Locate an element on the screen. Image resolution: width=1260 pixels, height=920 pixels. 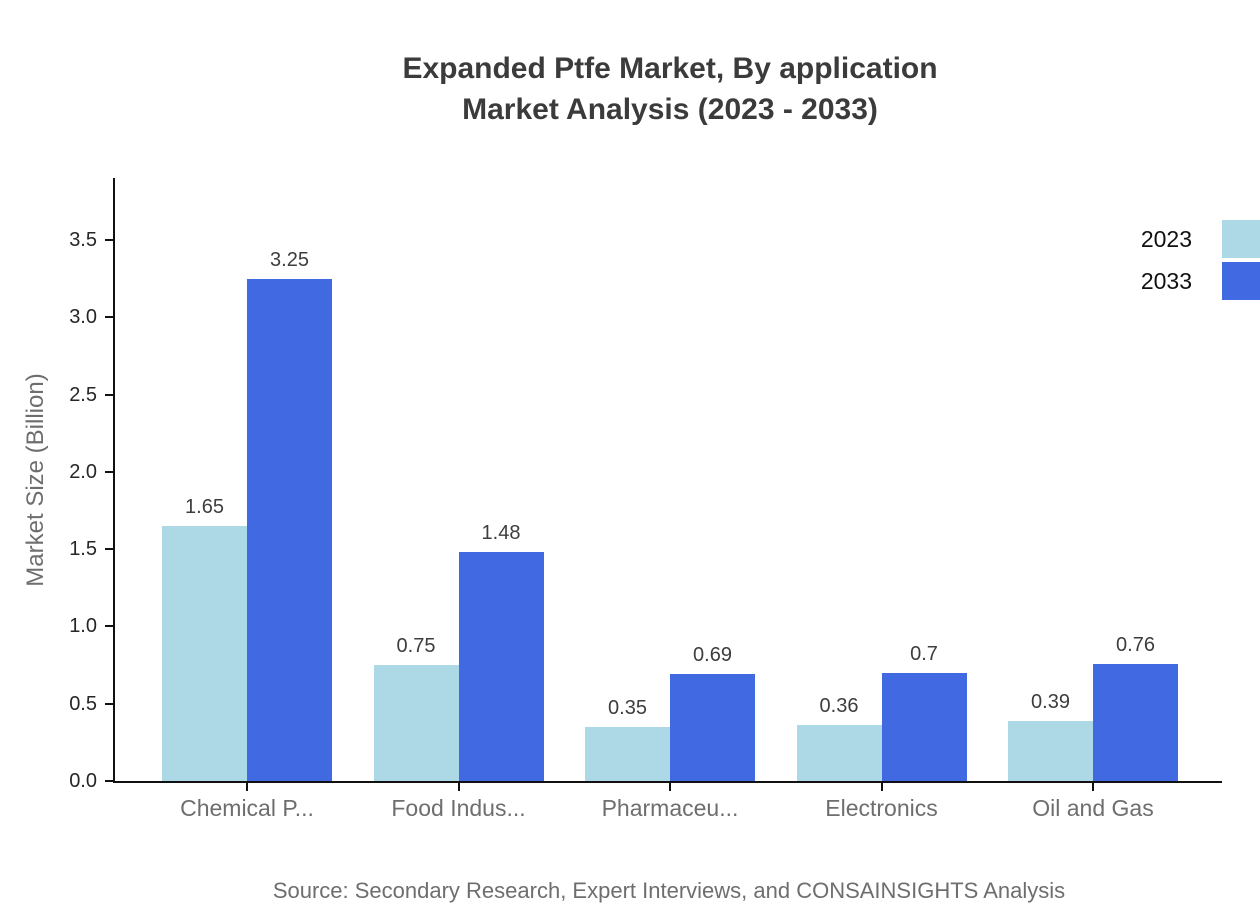
x-axis-spine is located at coordinates (667, 782).